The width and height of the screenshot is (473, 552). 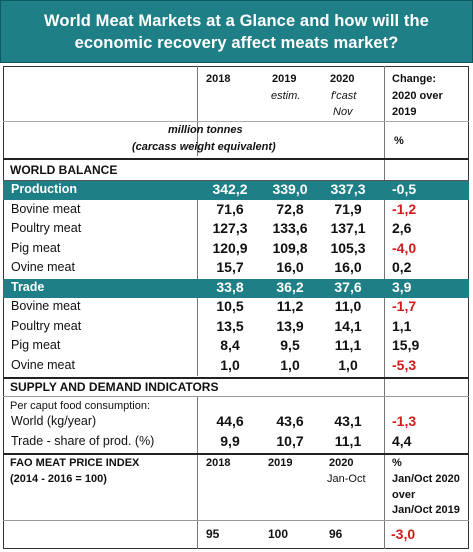 I want to click on price-index-2020-sub: Jan-Oct, so click(x=346, y=479).